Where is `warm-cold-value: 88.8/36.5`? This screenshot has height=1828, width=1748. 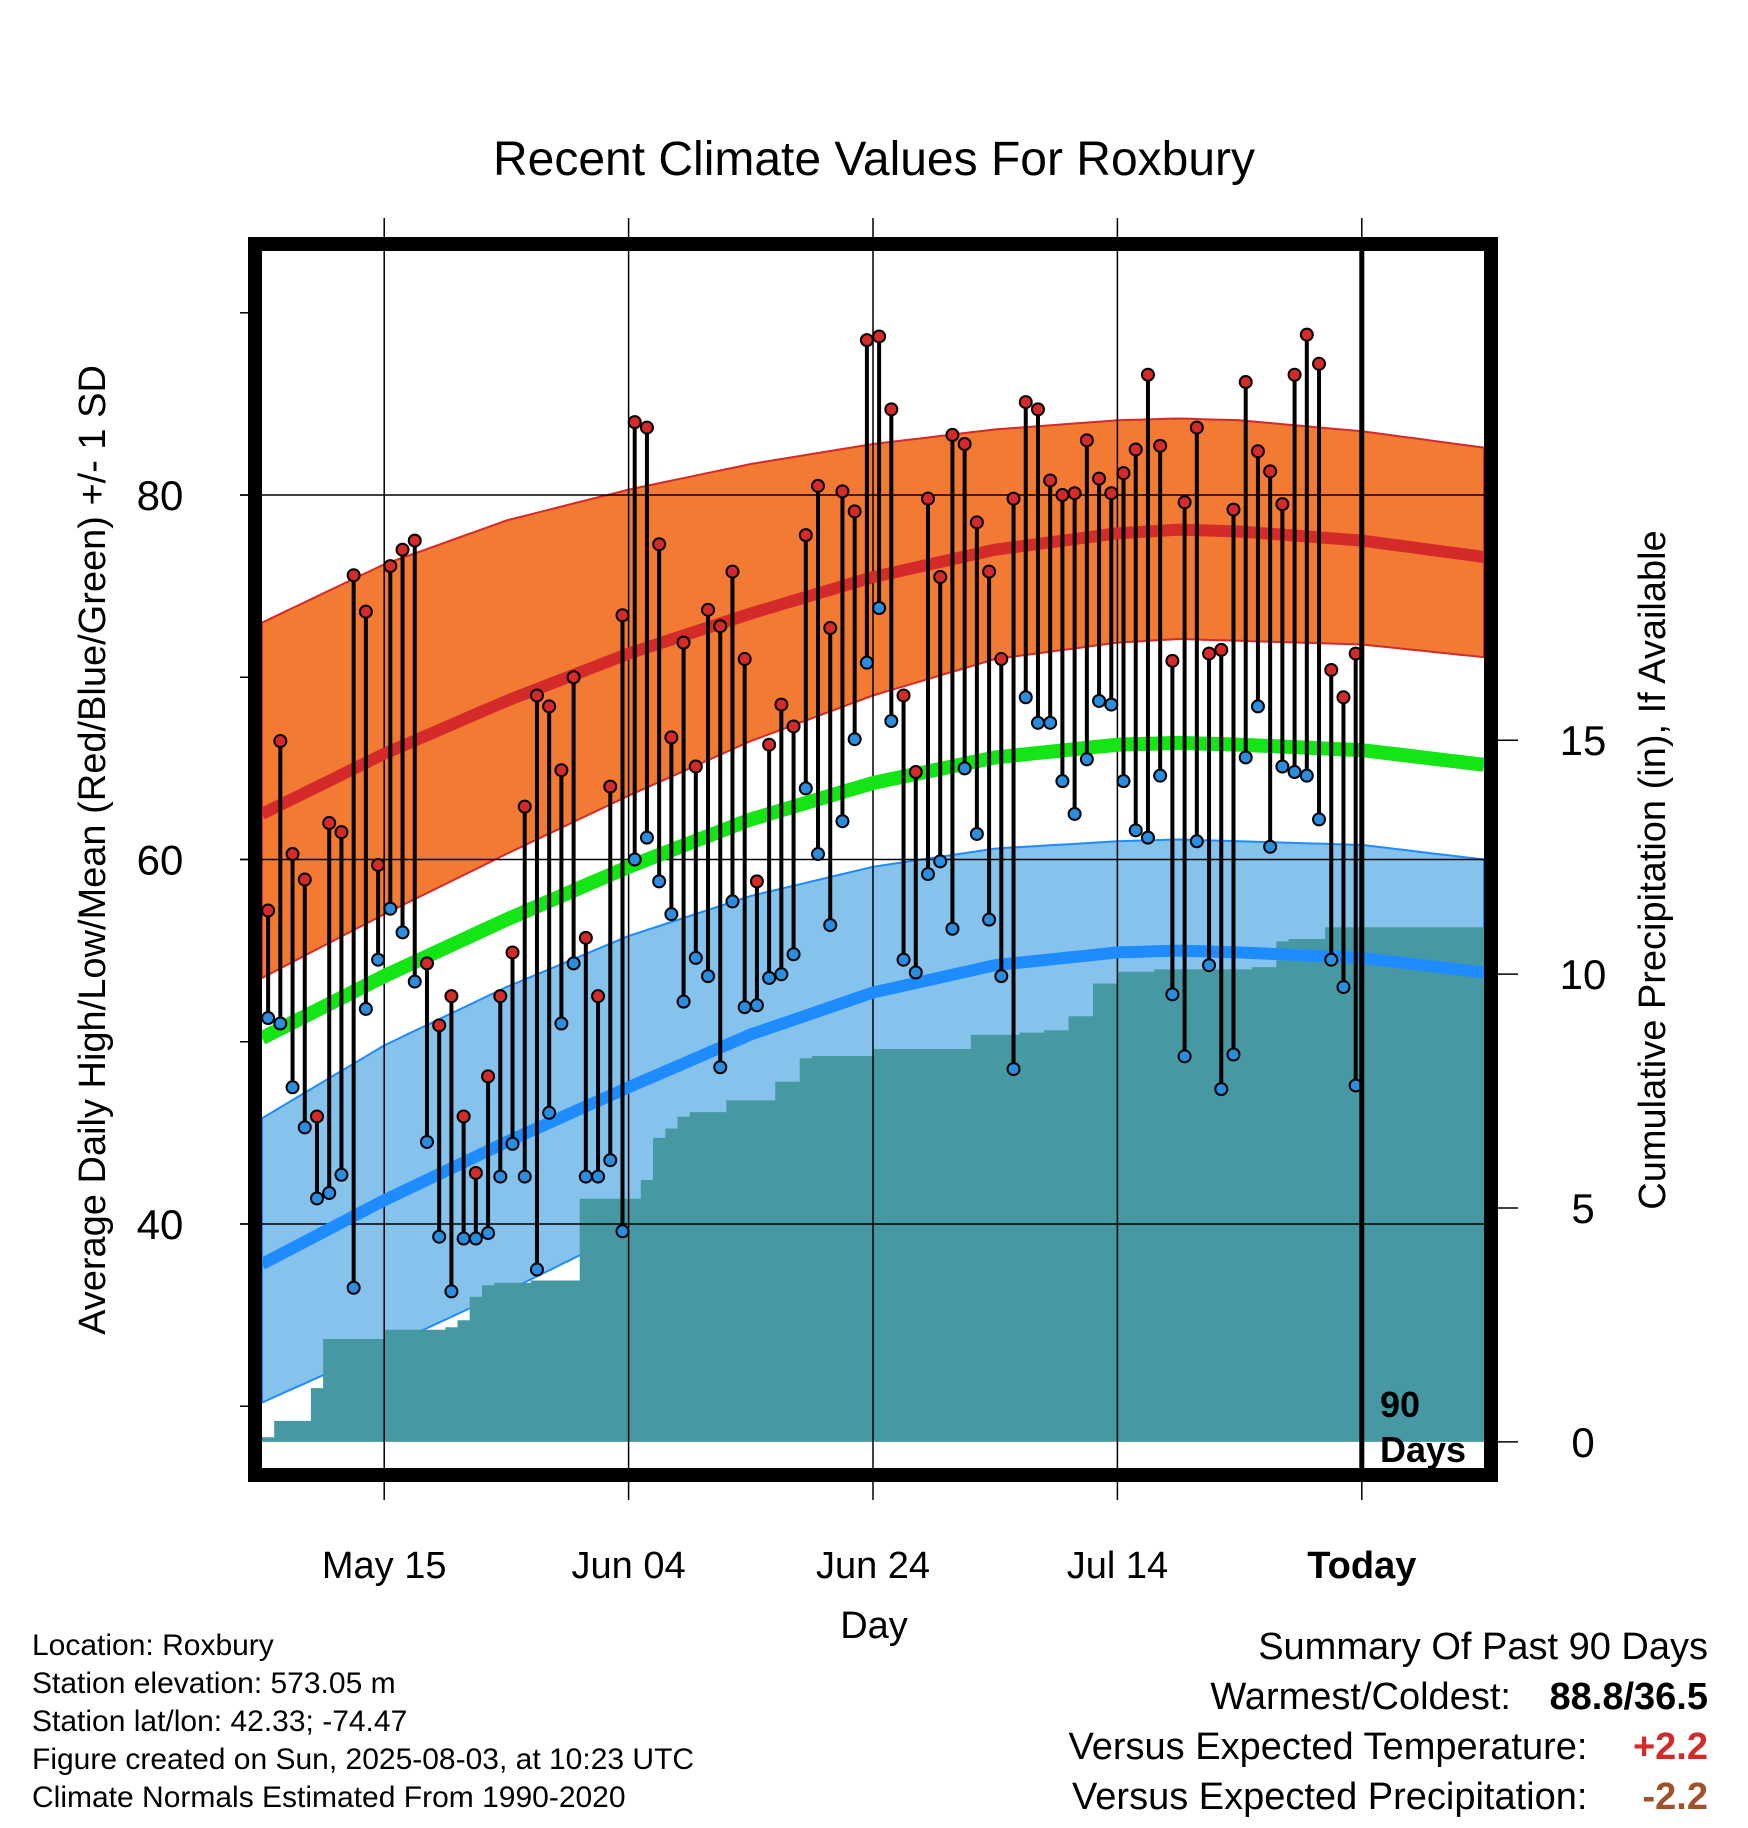 warm-cold-value: 88.8/36.5 is located at coordinates (1628, 1697).